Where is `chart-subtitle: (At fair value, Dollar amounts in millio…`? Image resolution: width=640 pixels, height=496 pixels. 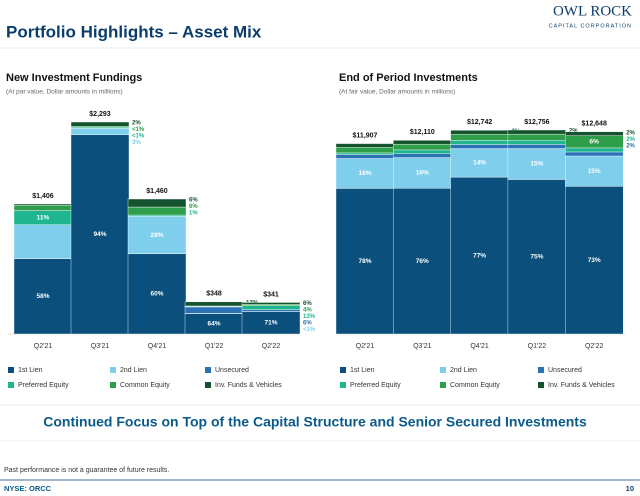 chart-subtitle: (At fair value, Dollar amounts in millio… is located at coordinates (397, 92).